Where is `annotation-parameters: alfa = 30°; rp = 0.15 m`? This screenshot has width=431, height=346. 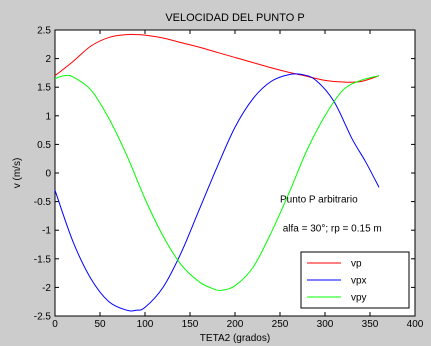 annotation-parameters: alfa = 30°; rp = 0.15 m is located at coordinates (332, 228).